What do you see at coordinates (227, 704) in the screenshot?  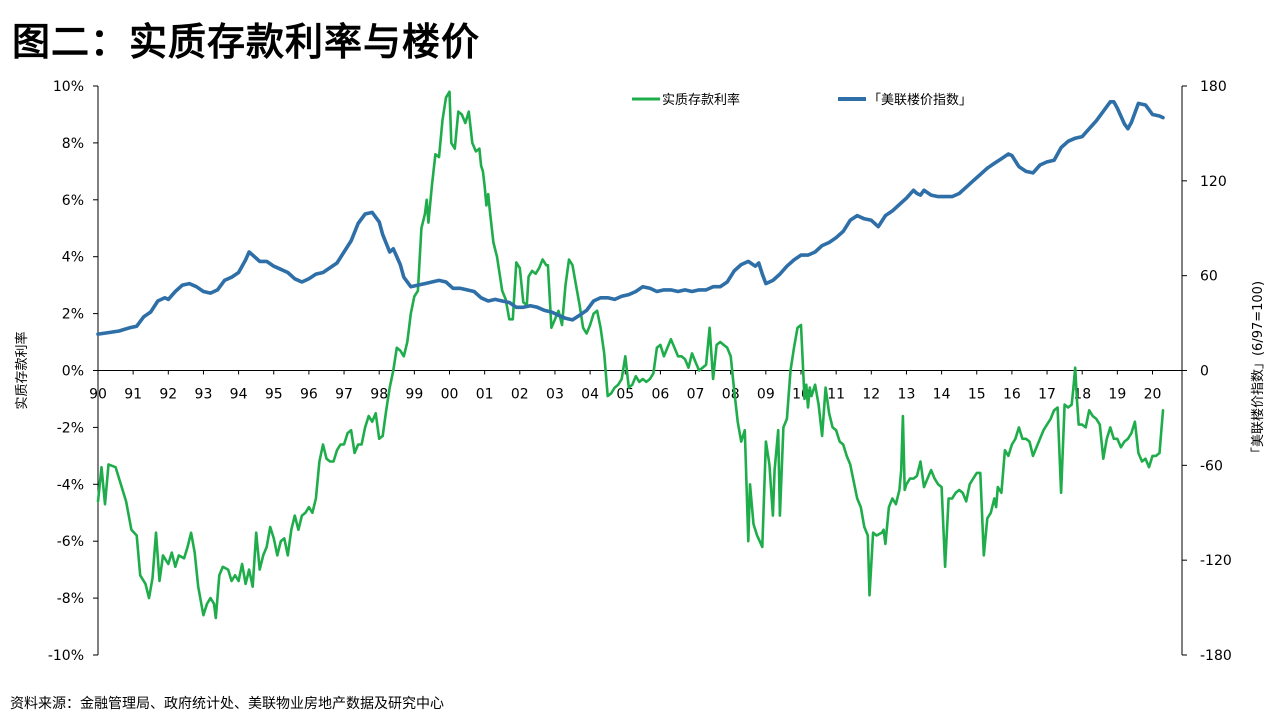 I see `source-note: 资料来源：金融管理局、政府统计处、美联物业房地产数据及研究中心` at bounding box center [227, 704].